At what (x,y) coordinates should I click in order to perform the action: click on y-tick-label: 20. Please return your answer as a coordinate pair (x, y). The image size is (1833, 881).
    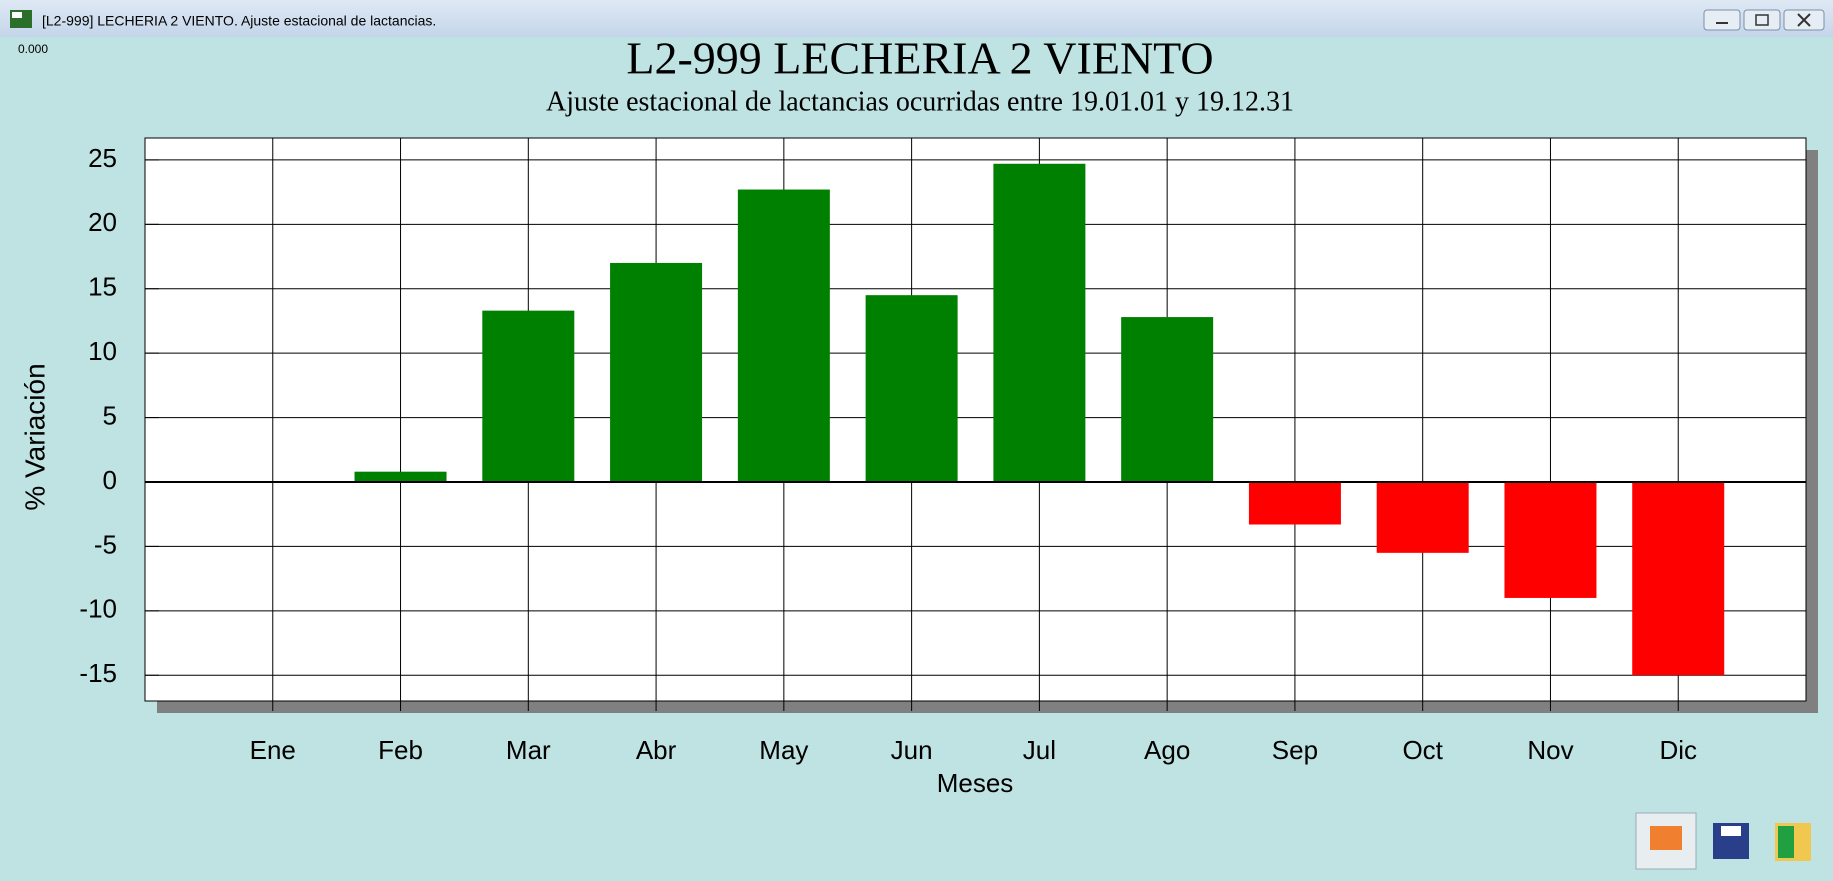
    Looking at the image, I should click on (102, 222).